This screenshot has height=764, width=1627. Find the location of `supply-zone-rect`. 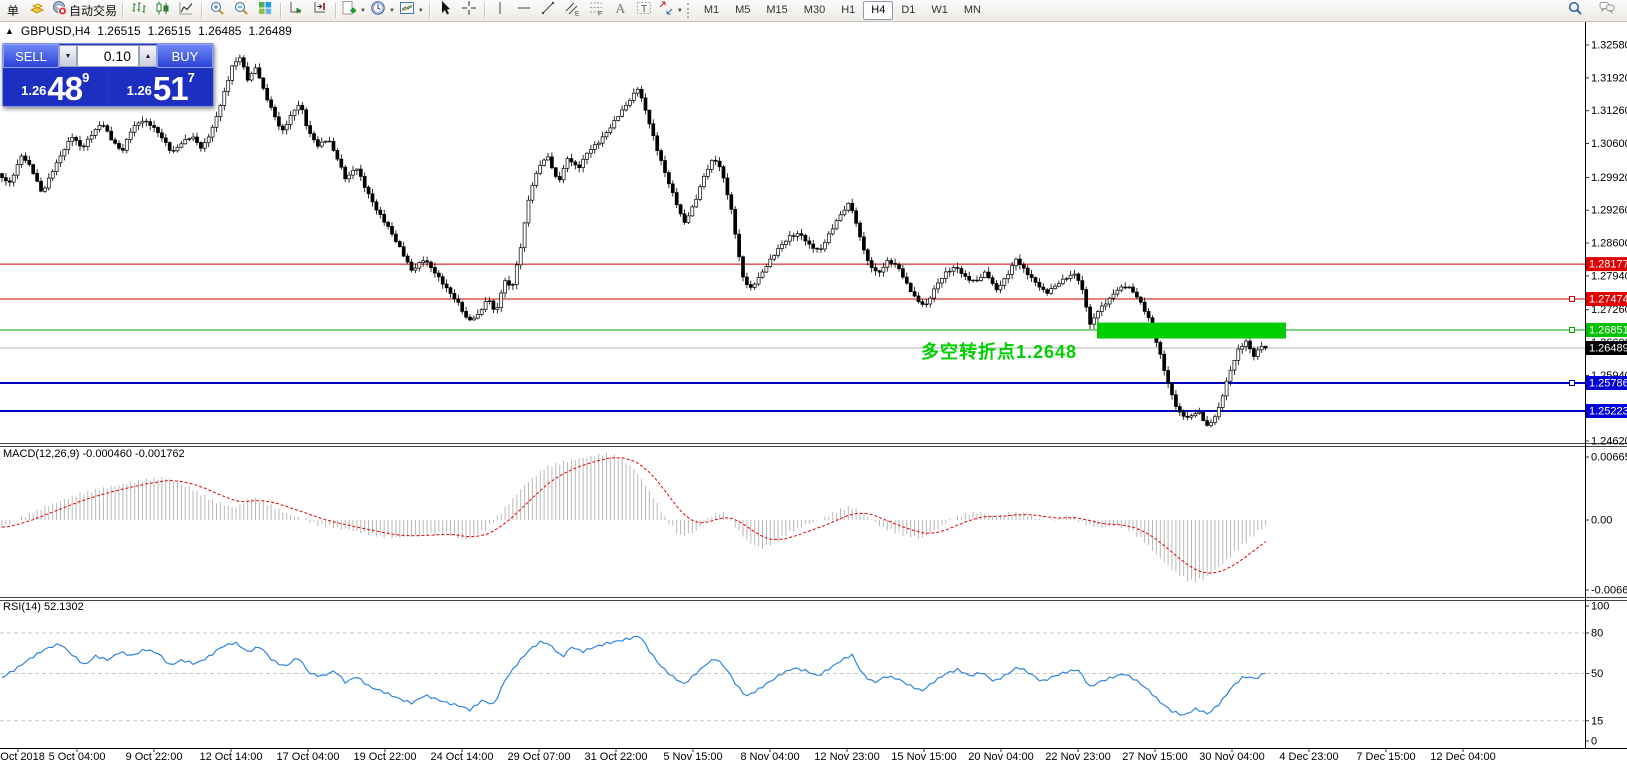

supply-zone-rect is located at coordinates (1191, 330).